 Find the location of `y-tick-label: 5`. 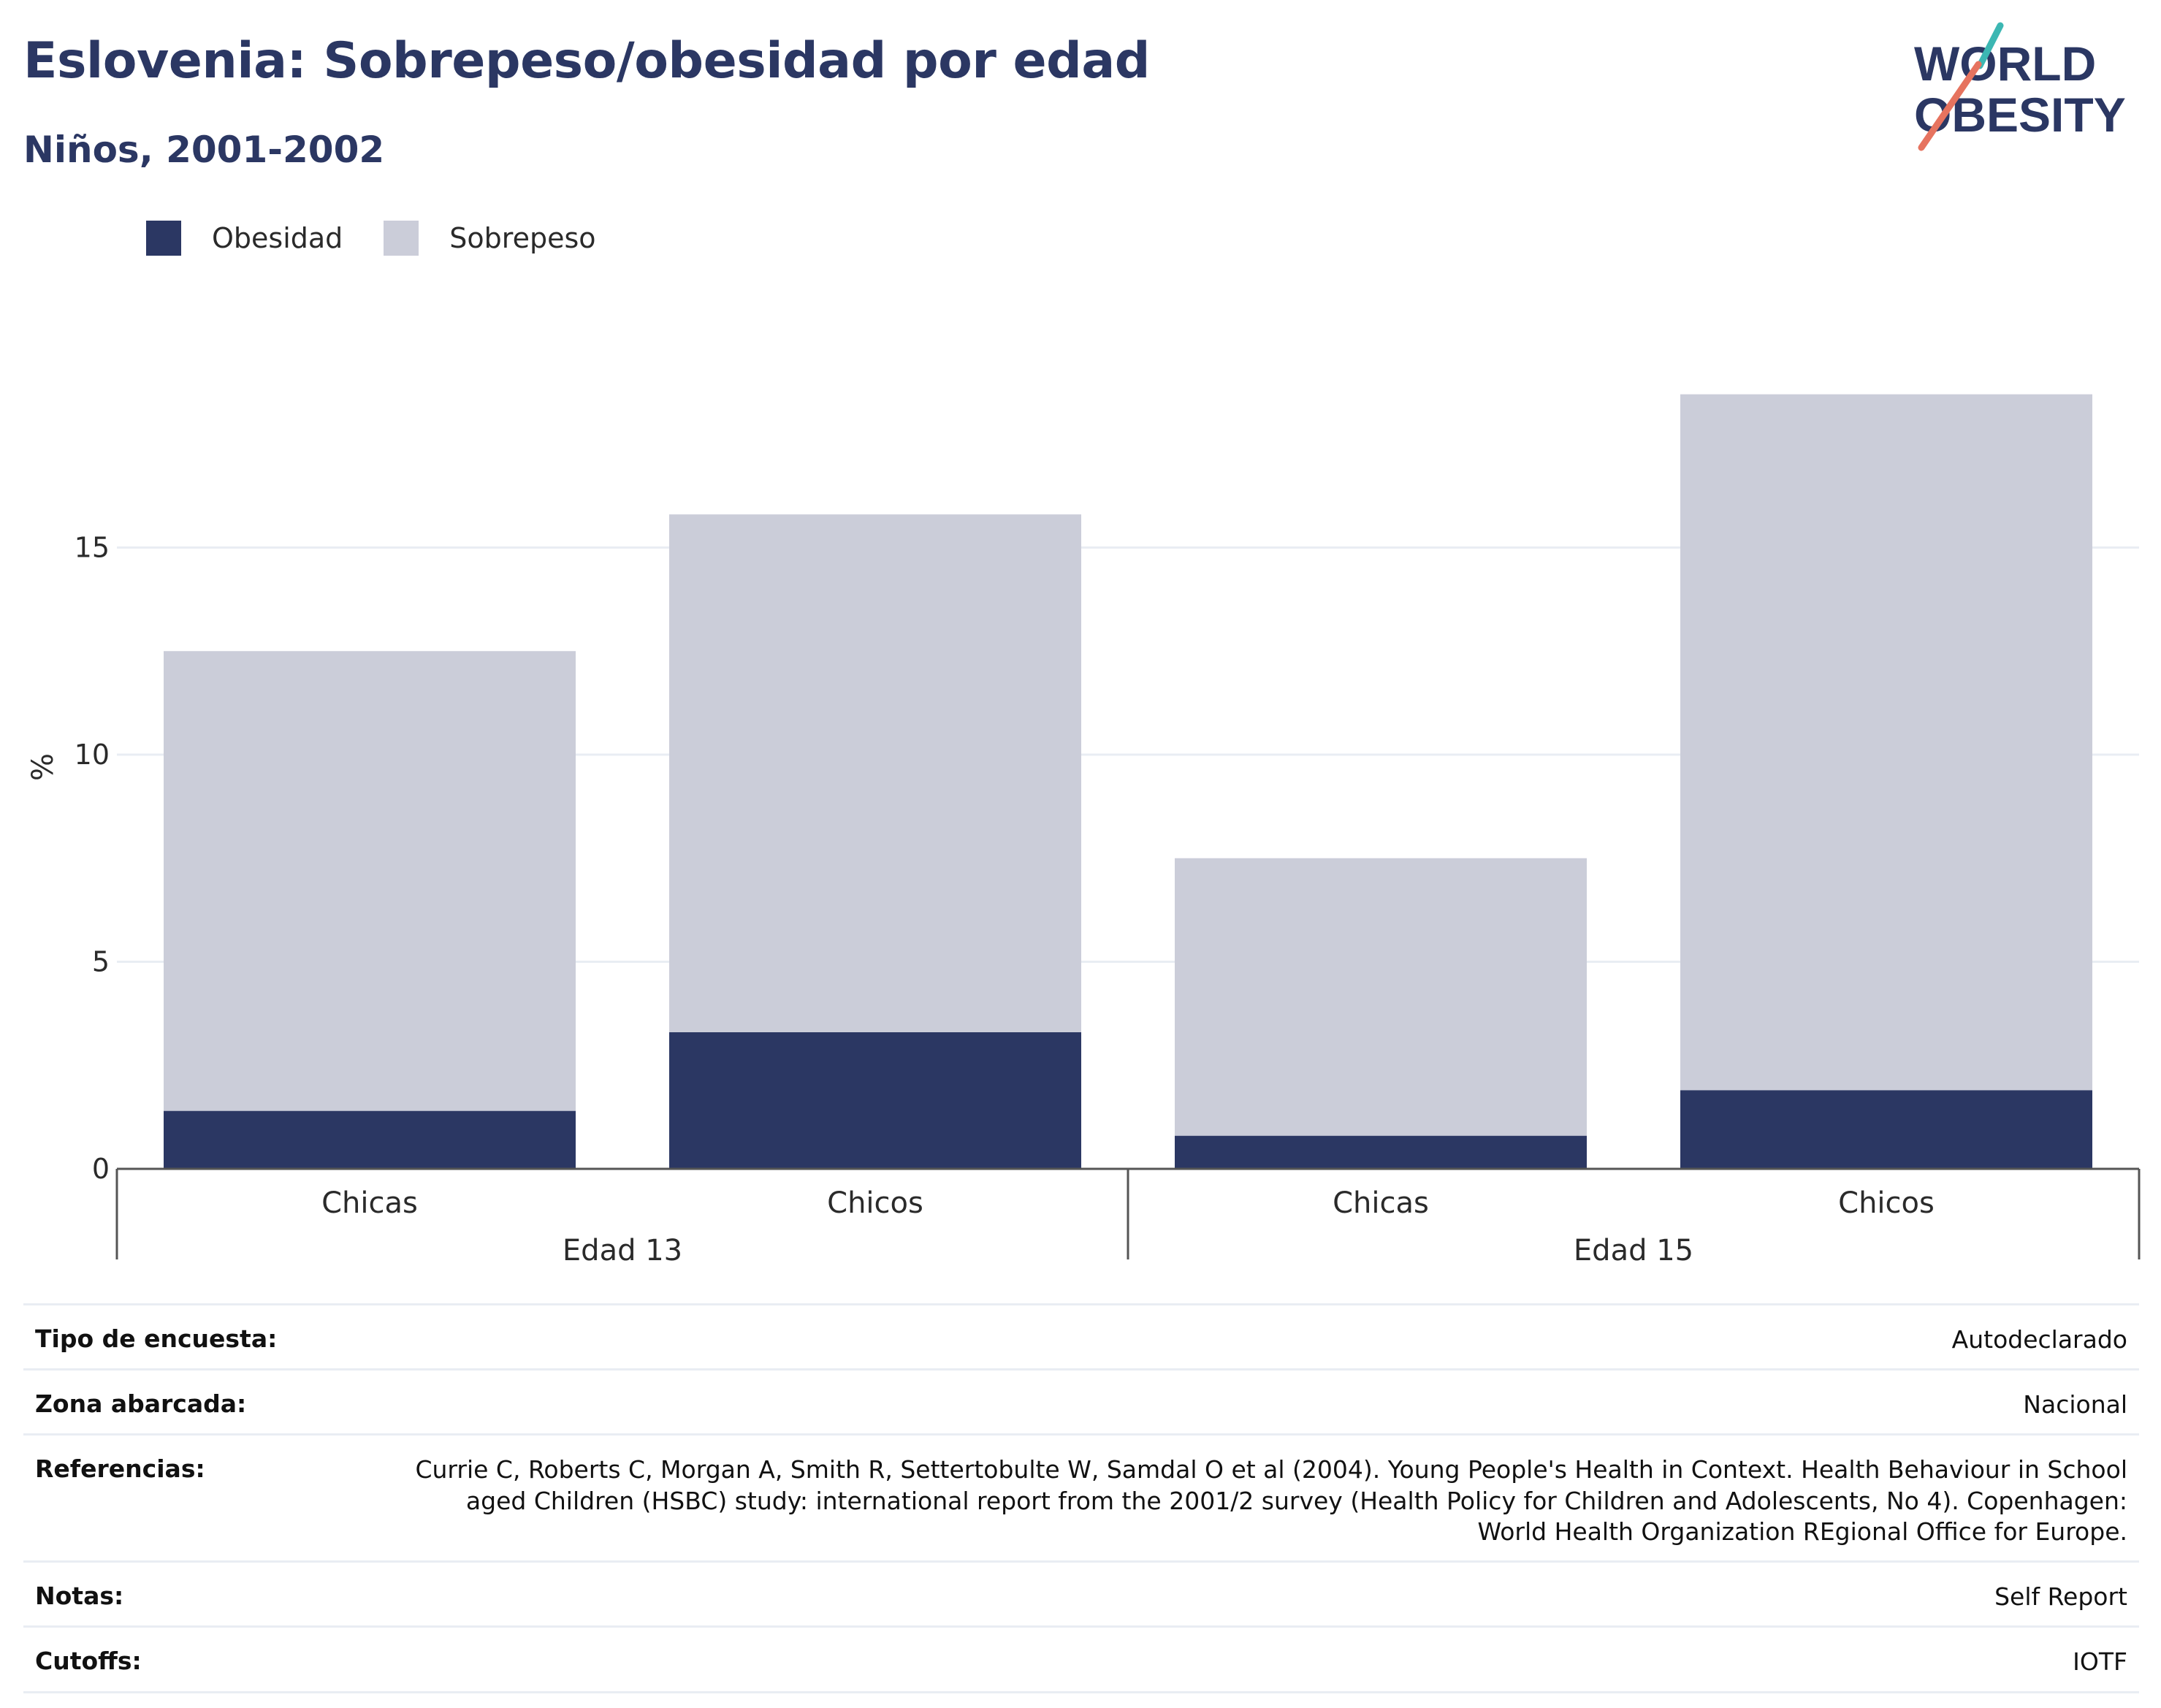

y-tick-label: 5 is located at coordinates (101, 962).